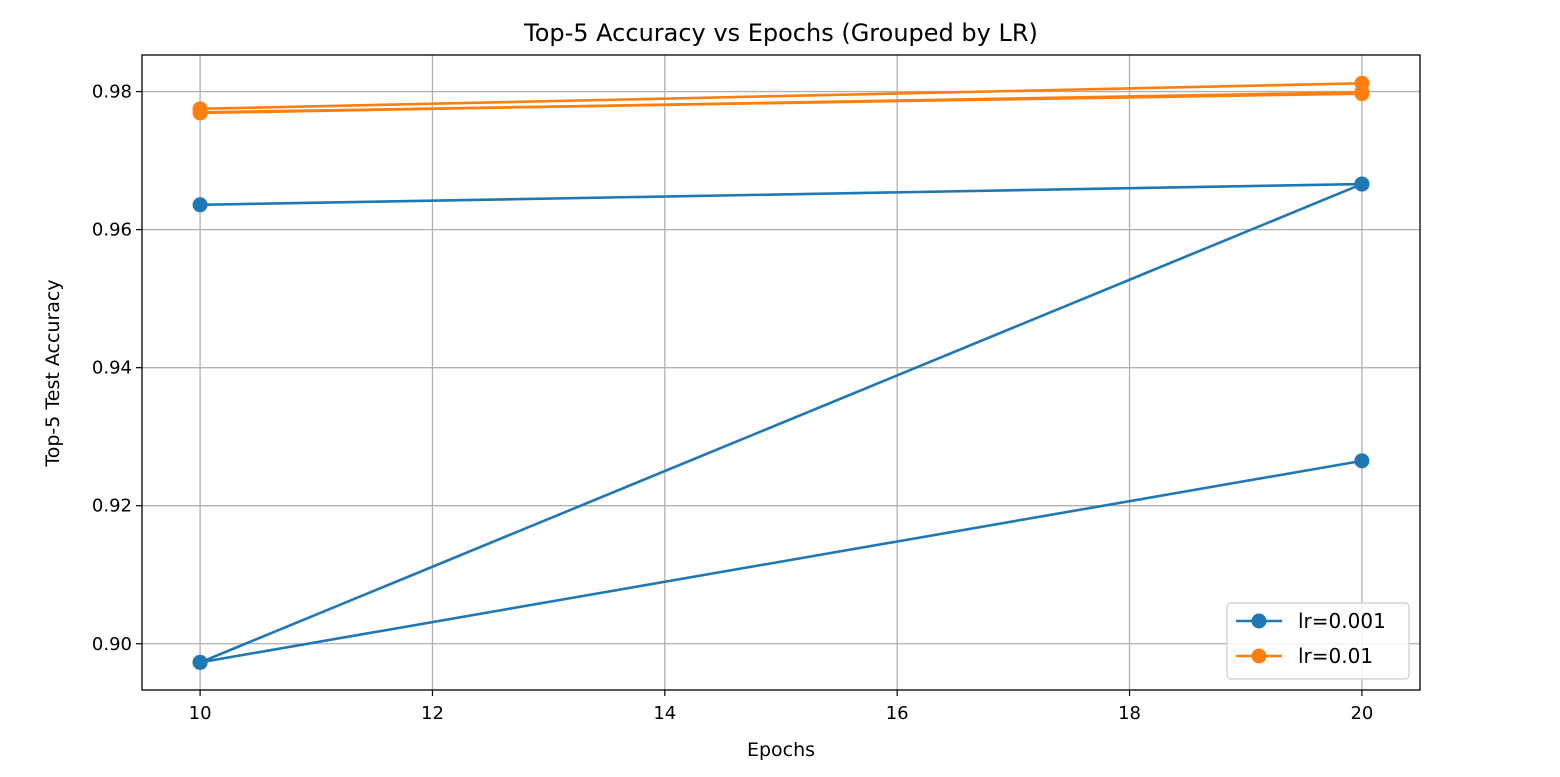 This screenshot has height=777, width=1560. Describe the element at coordinates (780, 33) in the screenshot. I see `chart-title: Top-5 Accuracy vs Epochs (Grouped by LR)` at that location.